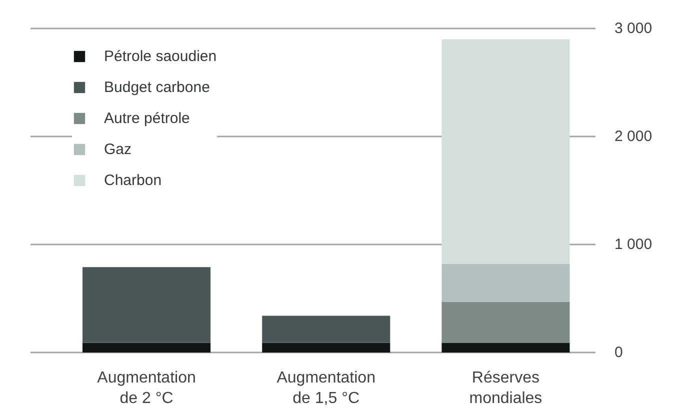  I want to click on legend-label: Charbon, so click(133, 180).